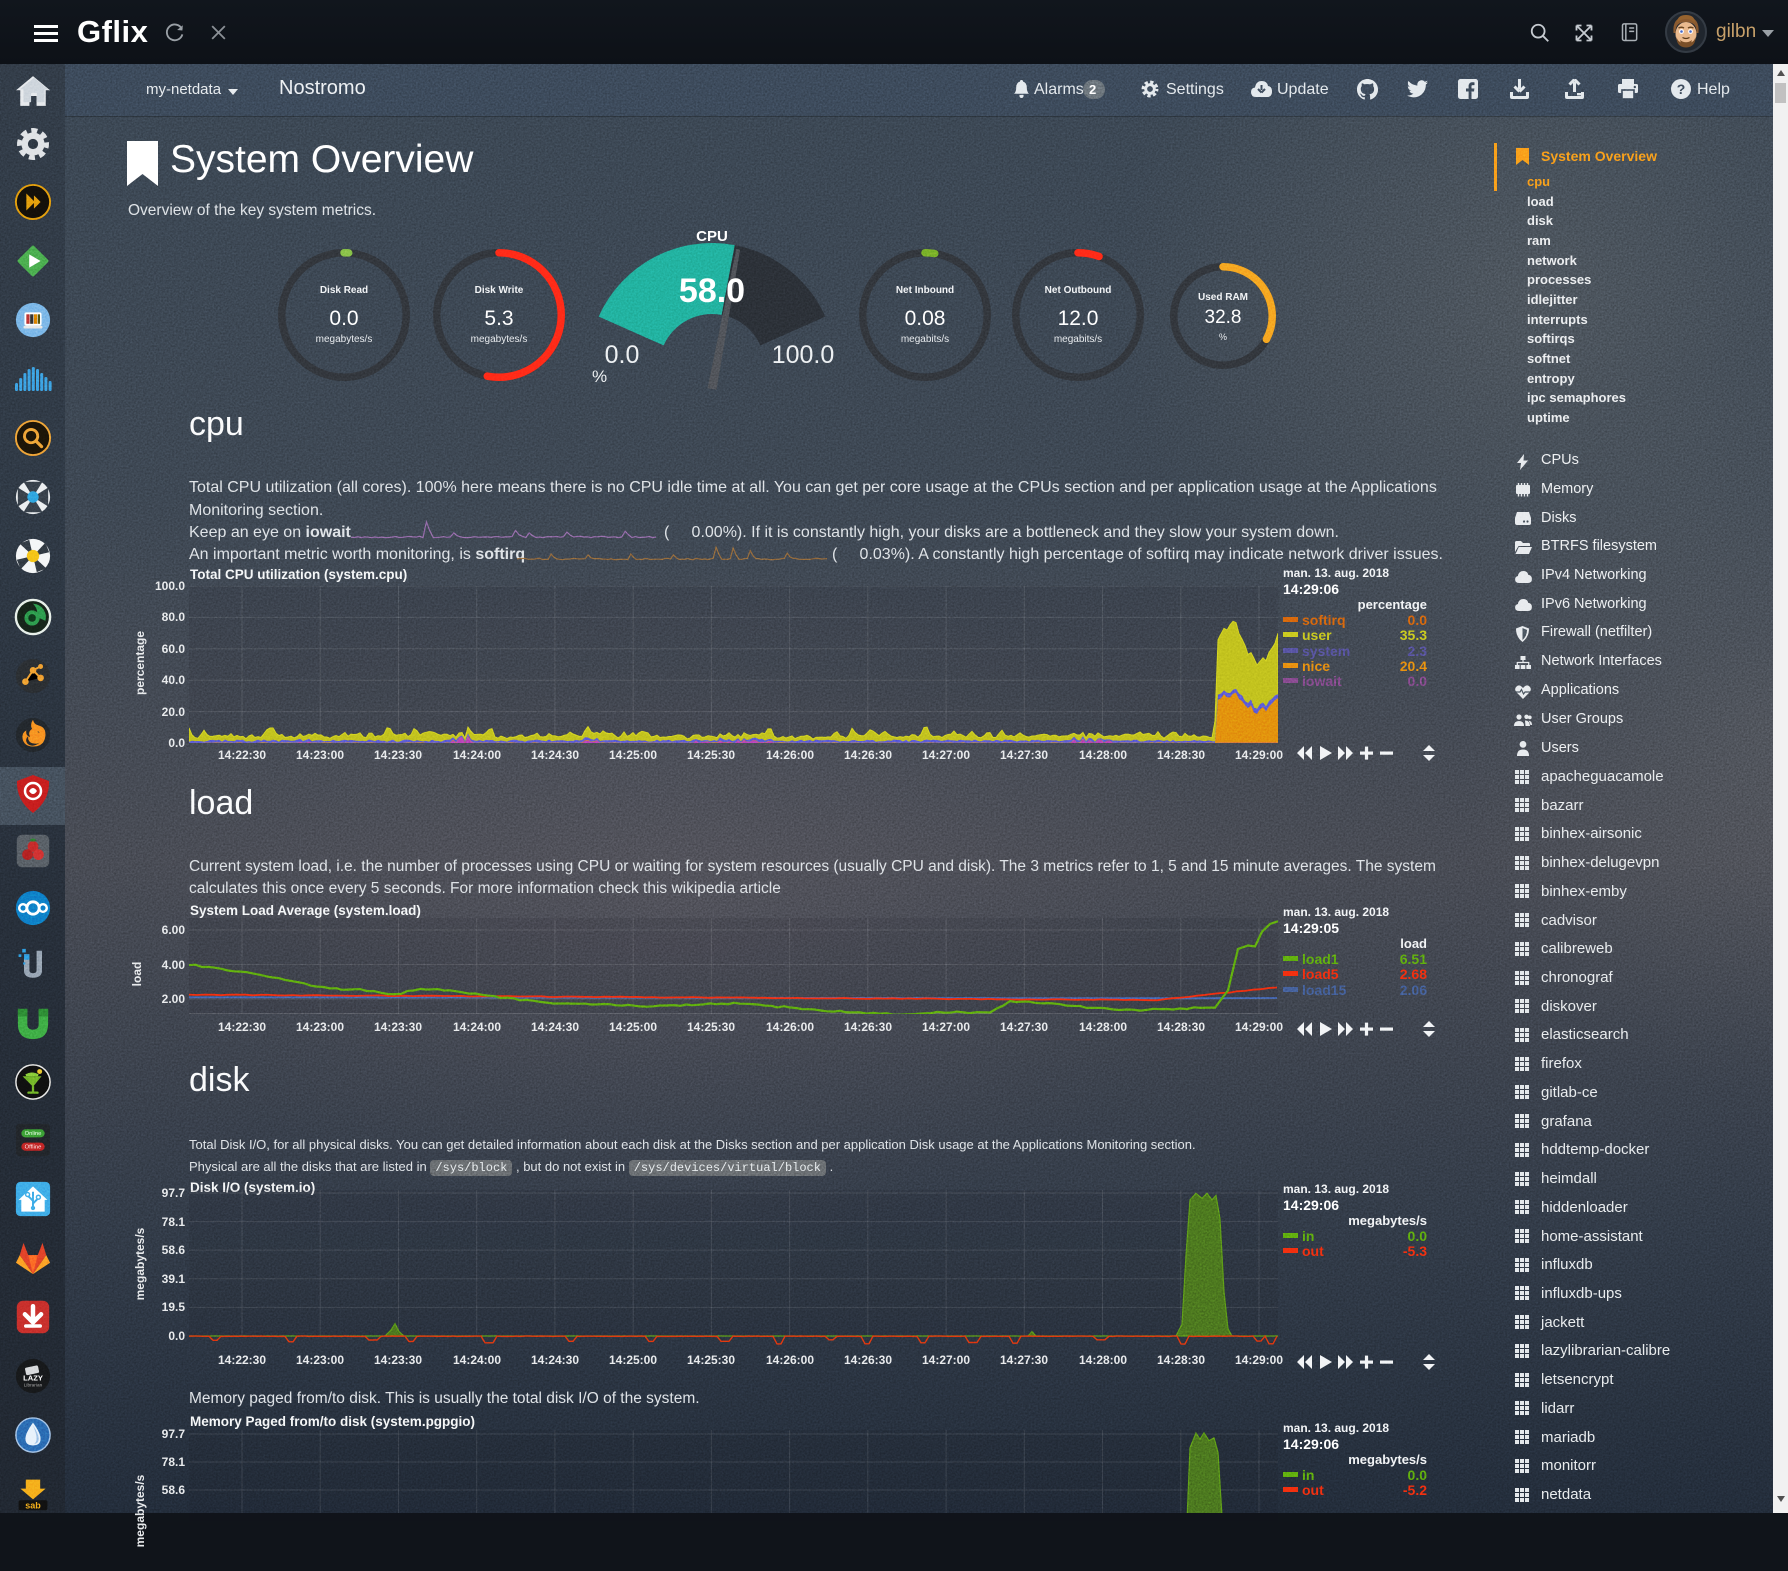 Image resolution: width=1788 pixels, height=1571 pixels. I want to click on svg-text: Offline, so click(33, 1148).